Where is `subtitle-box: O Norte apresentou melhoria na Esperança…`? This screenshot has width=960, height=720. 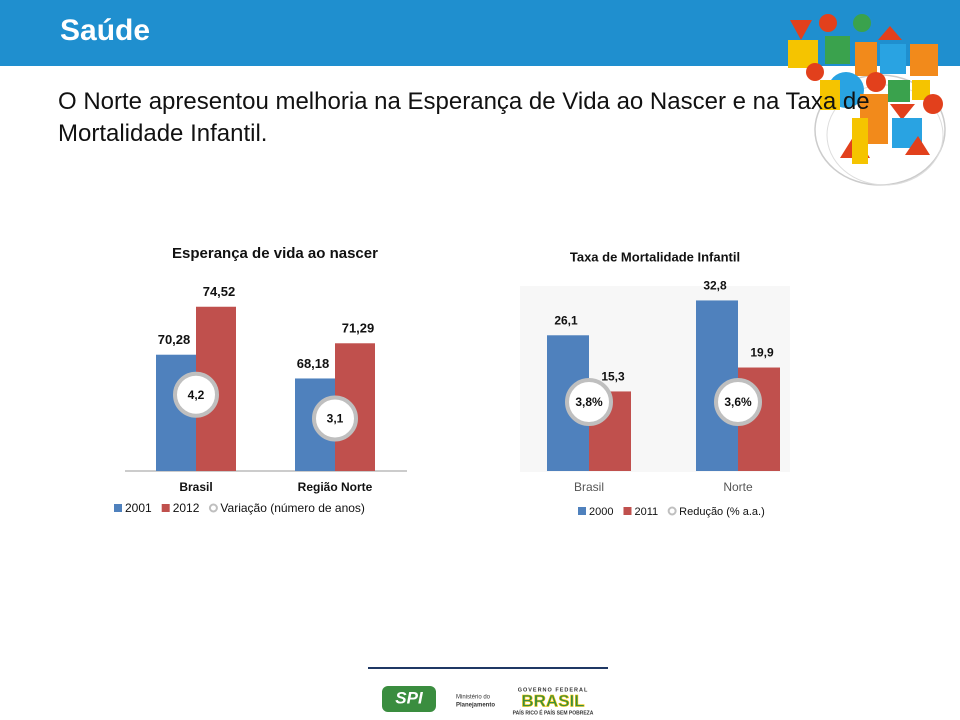
subtitle-box: O Norte apresentou melhoria na Esperança… is located at coordinates (464, 117).